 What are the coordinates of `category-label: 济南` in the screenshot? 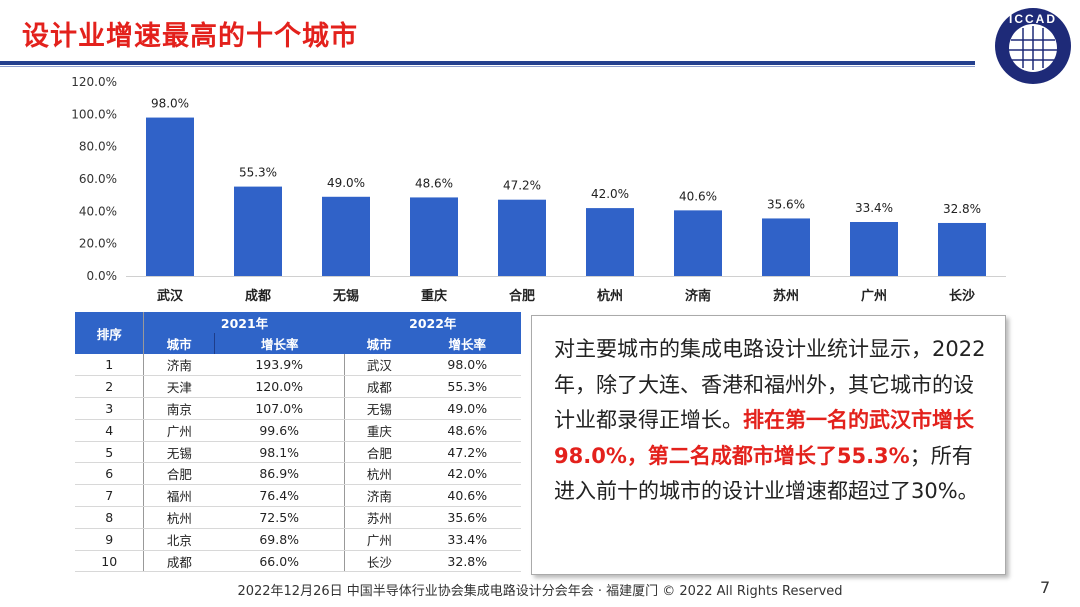 It's located at (698, 296).